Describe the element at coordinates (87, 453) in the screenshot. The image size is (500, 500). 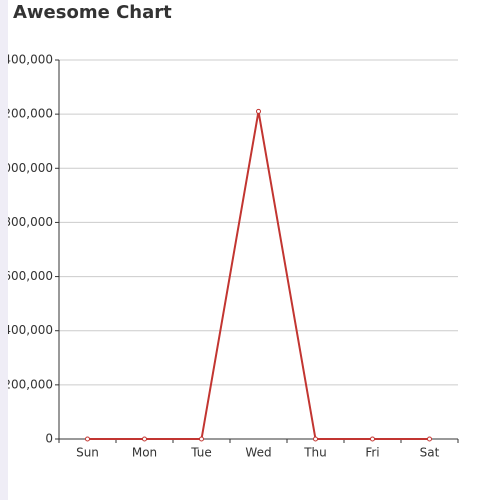
I see `x-tick-label: Sun` at that location.